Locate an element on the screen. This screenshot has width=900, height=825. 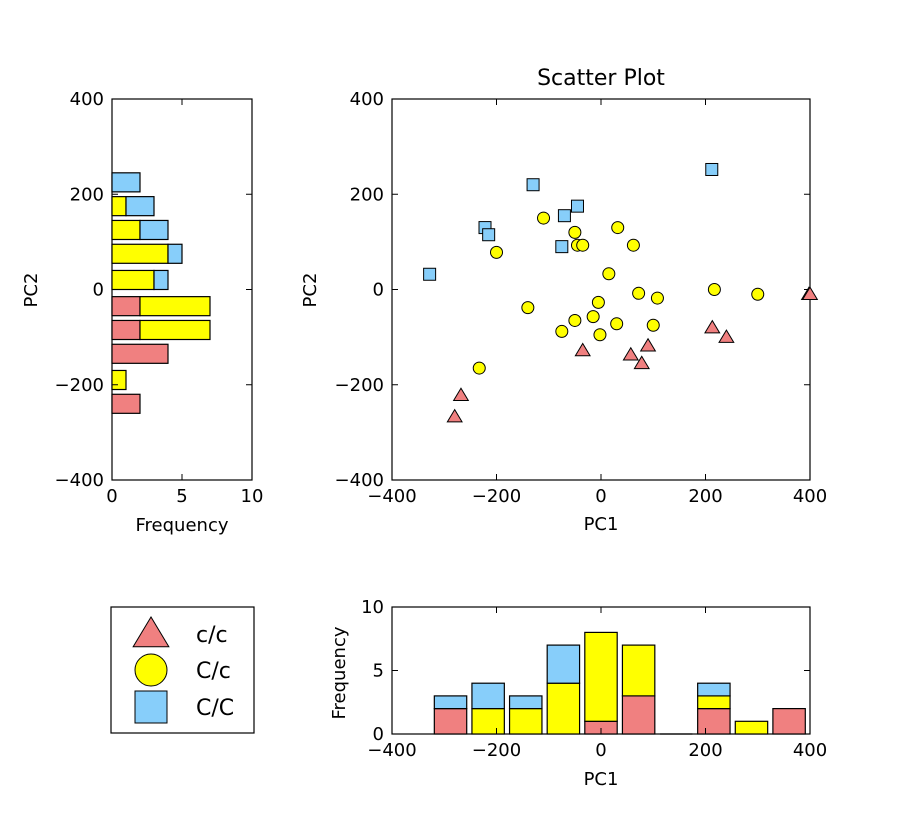
pc1-hist-ytick-label: 0 is located at coordinates (378, 734).